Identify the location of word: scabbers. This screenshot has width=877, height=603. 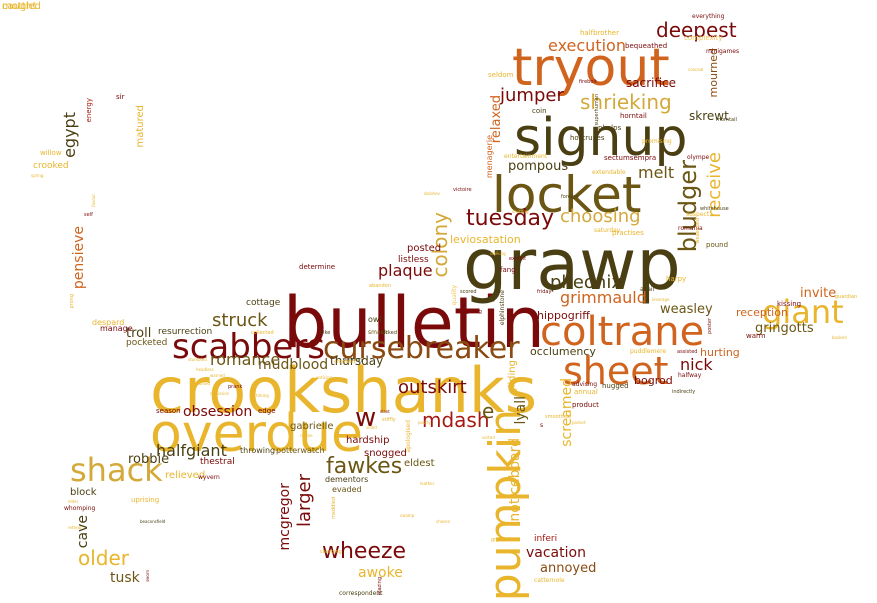
(249, 347).